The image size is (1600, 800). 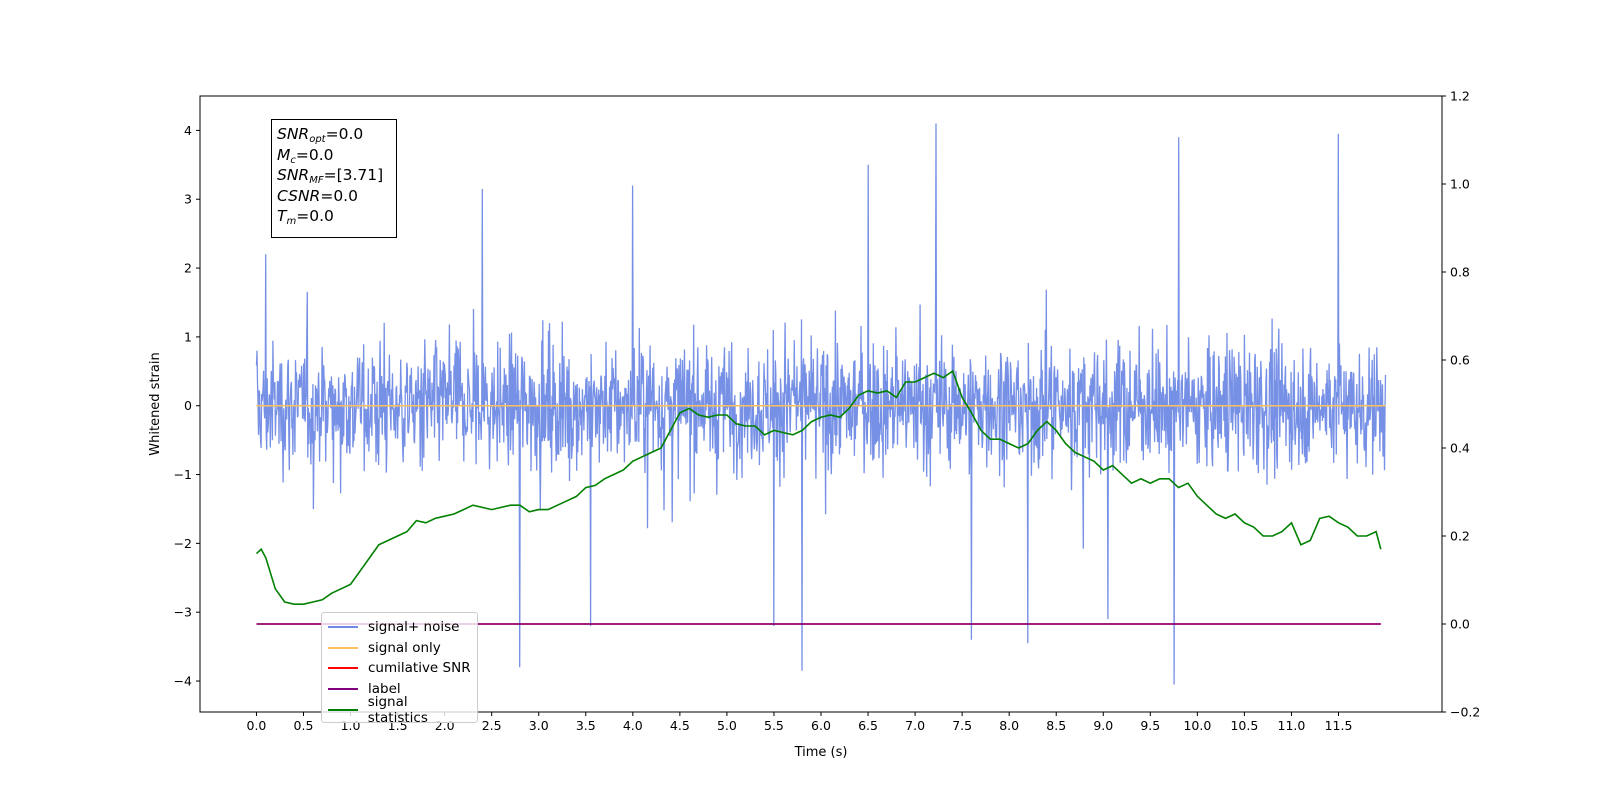 I want to click on y2-tick-label: 0.2, so click(x=1460, y=536).